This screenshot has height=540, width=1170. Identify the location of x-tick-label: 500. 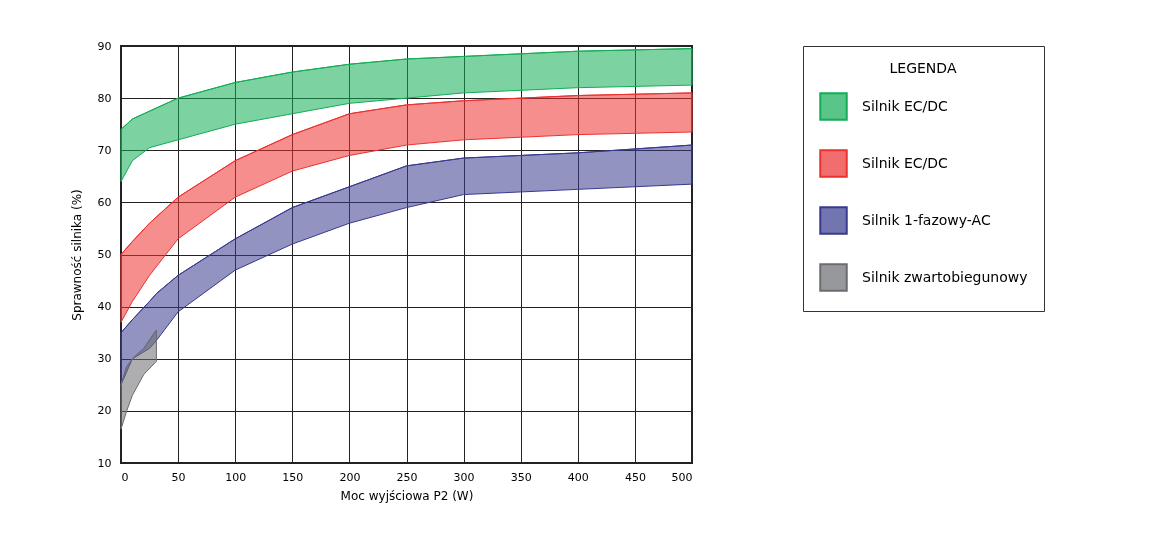
(682, 477).